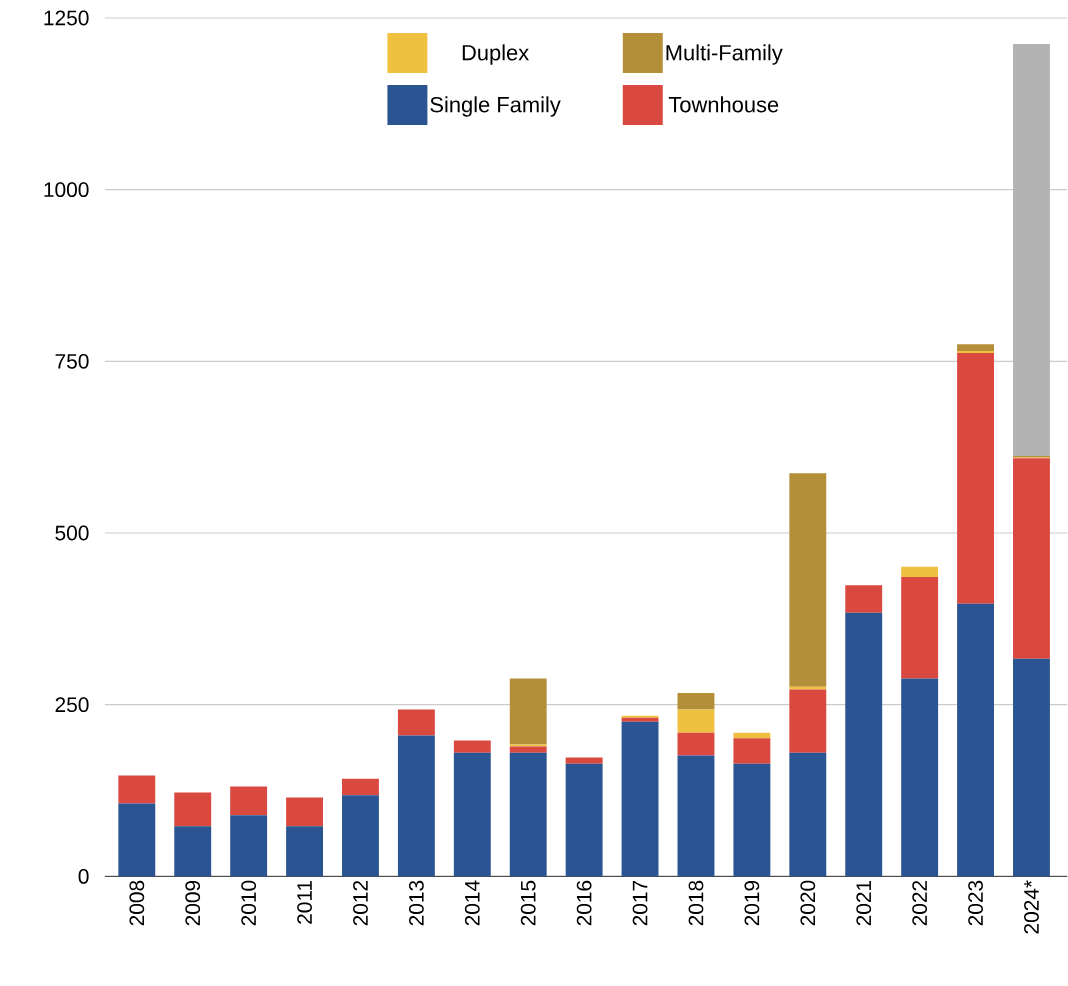 The width and height of the screenshot is (1068, 986). What do you see at coordinates (808, 903) in the screenshot?
I see `x-tick-label: 2020` at bounding box center [808, 903].